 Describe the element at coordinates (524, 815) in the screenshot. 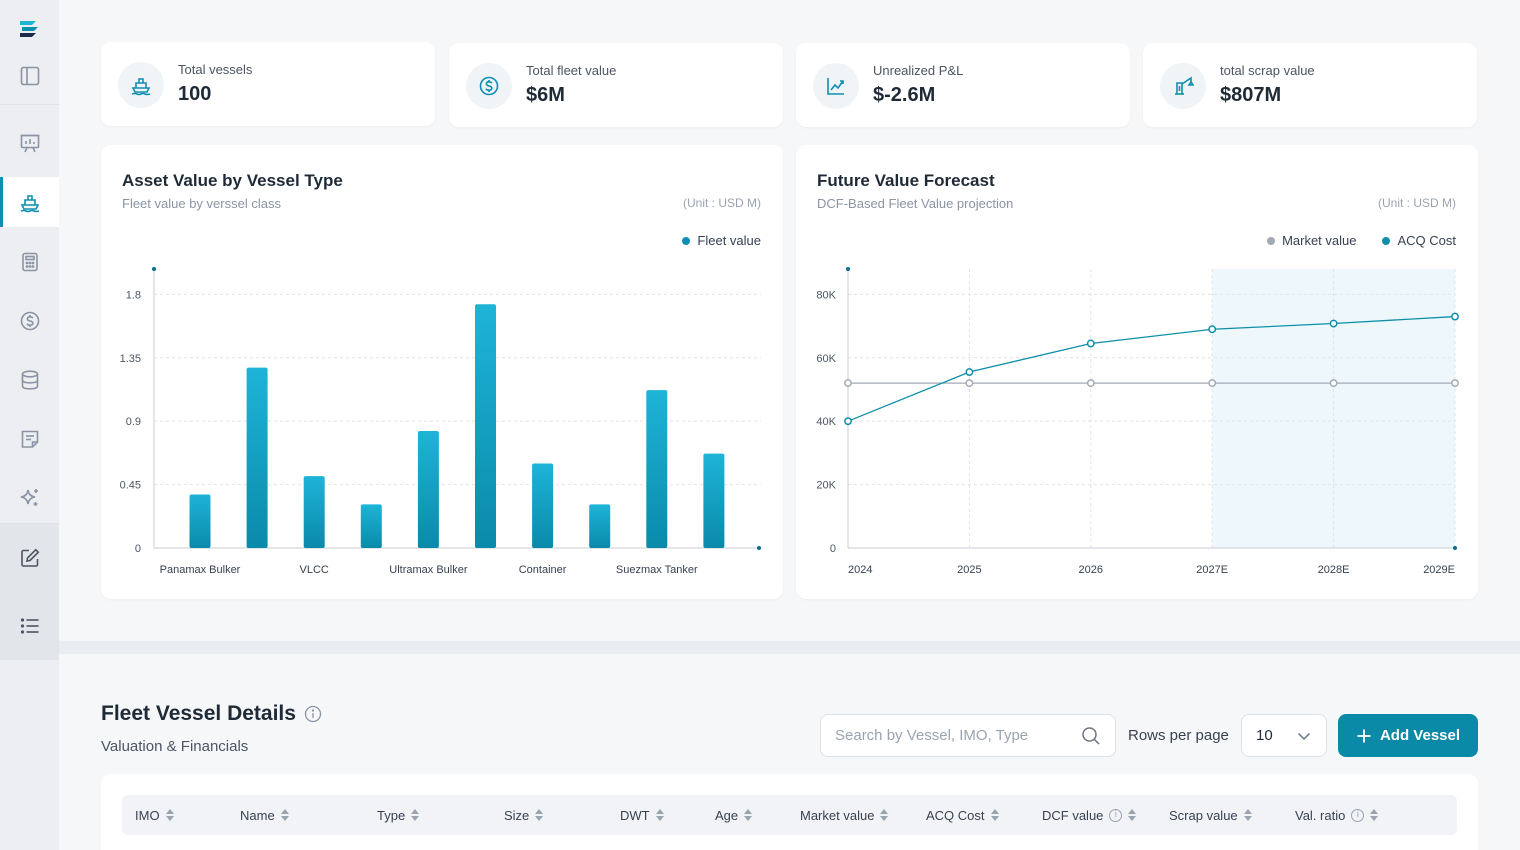

I see `column-header: Size` at that location.